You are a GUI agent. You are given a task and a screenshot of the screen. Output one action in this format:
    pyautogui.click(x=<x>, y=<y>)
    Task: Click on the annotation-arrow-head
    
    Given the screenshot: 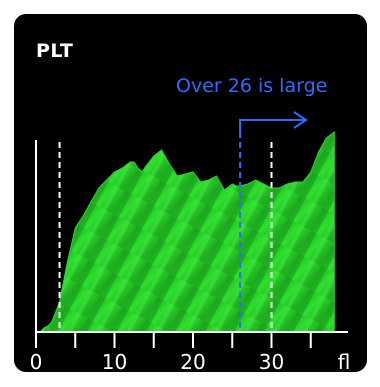 What is the action you would take?
    pyautogui.click(x=300, y=120)
    